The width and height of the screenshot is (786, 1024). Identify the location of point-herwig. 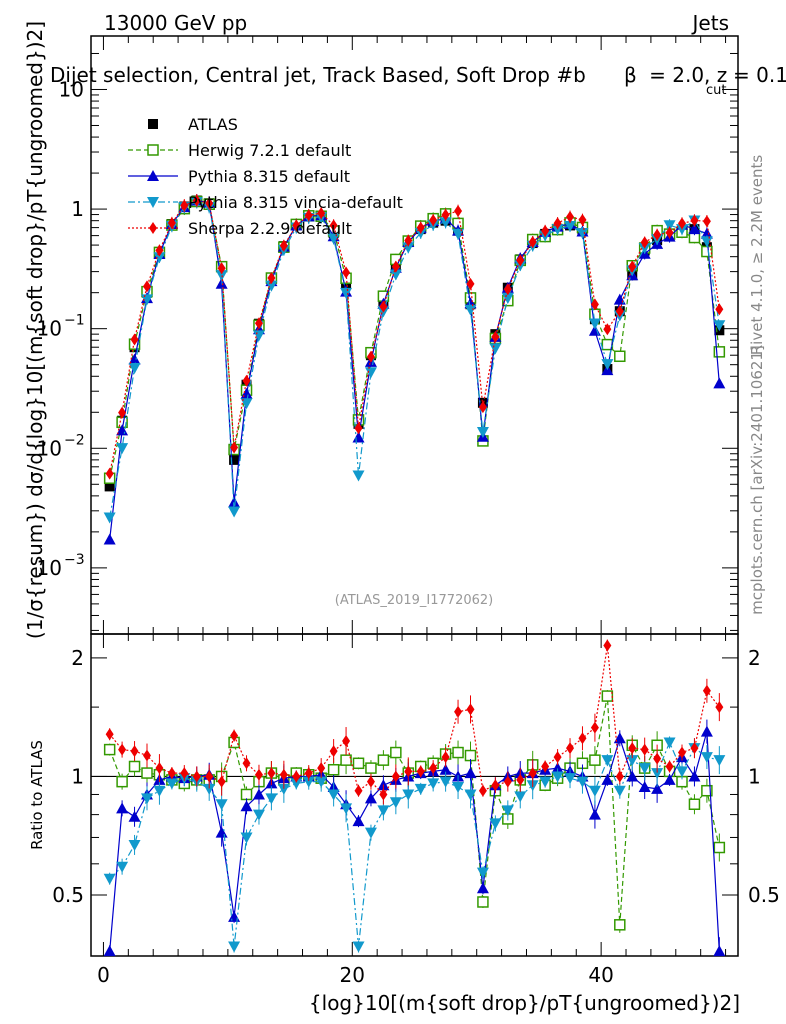
(620, 356).